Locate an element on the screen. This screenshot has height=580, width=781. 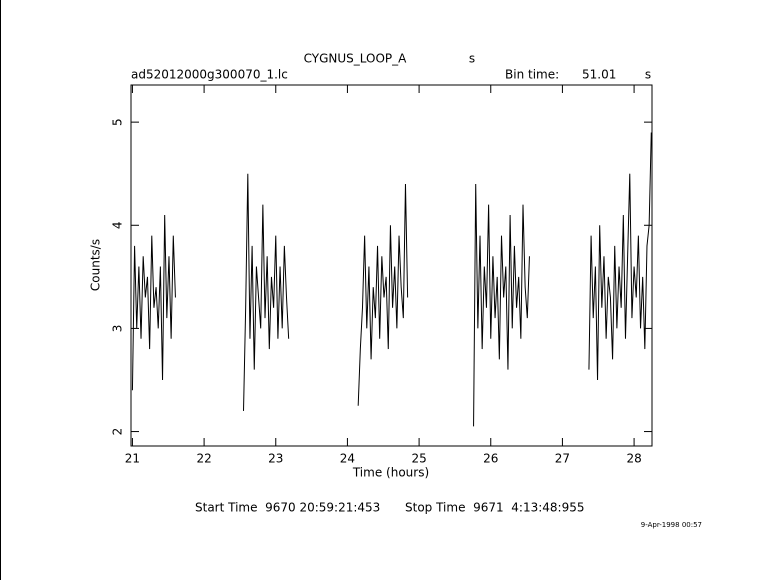
y-tick-label: 4 is located at coordinates (118, 225).